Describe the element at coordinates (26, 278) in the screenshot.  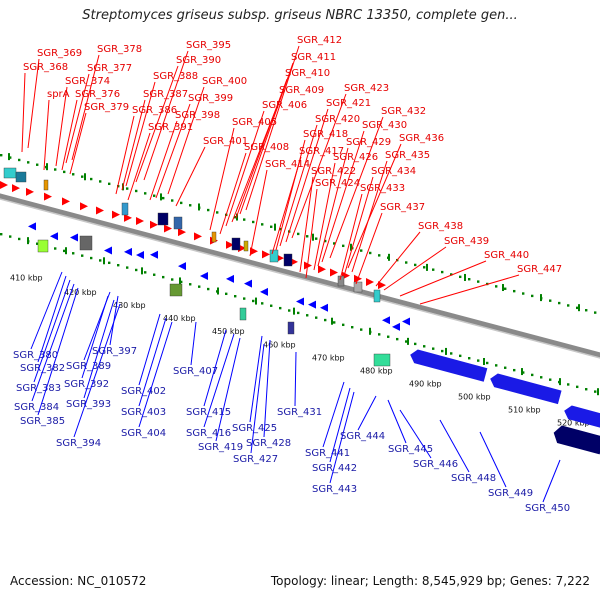
I see `scale-label: 410 kbp` at that location.